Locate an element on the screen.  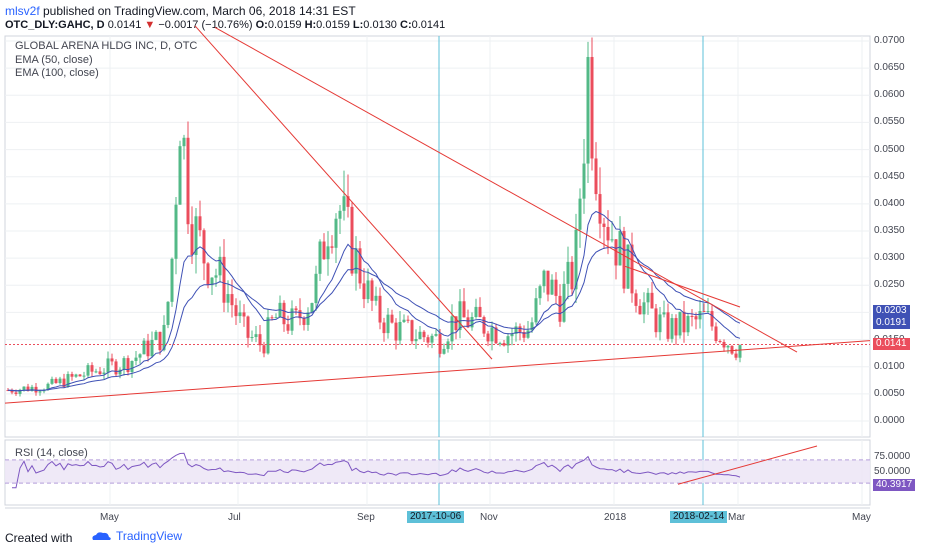
low-value: 0.0130 is located at coordinates (380, 25).